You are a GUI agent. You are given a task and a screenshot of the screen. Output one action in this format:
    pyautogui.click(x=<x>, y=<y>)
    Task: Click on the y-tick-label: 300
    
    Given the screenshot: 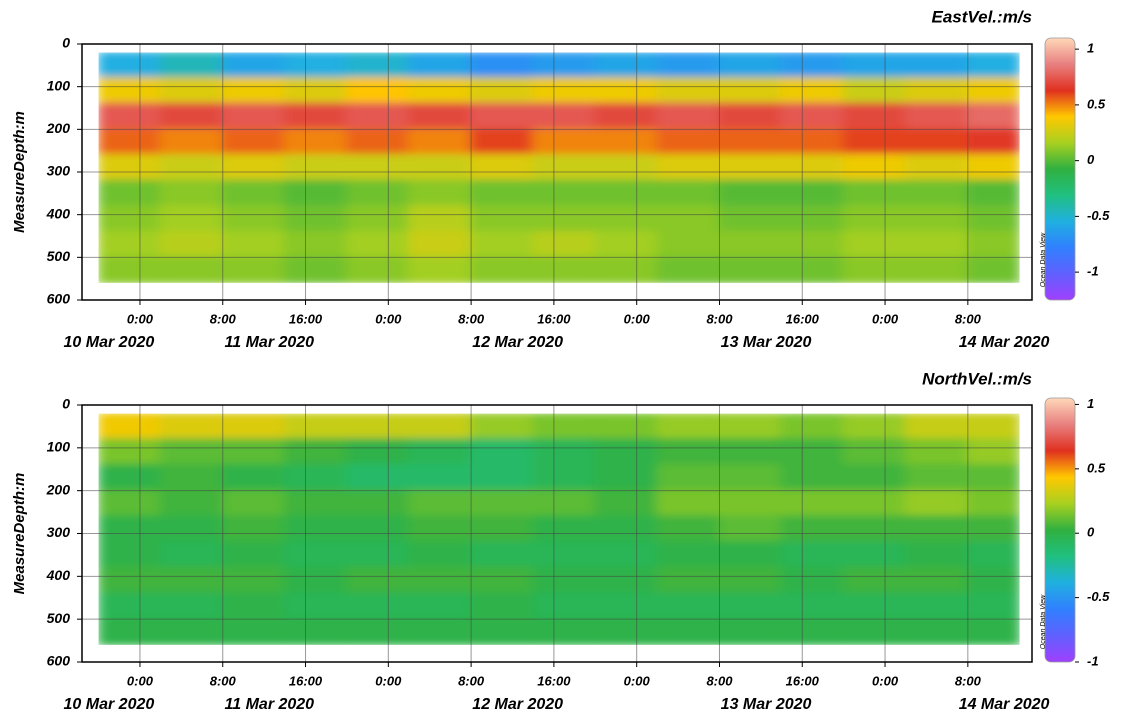 What is the action you would take?
    pyautogui.click(x=59, y=171)
    